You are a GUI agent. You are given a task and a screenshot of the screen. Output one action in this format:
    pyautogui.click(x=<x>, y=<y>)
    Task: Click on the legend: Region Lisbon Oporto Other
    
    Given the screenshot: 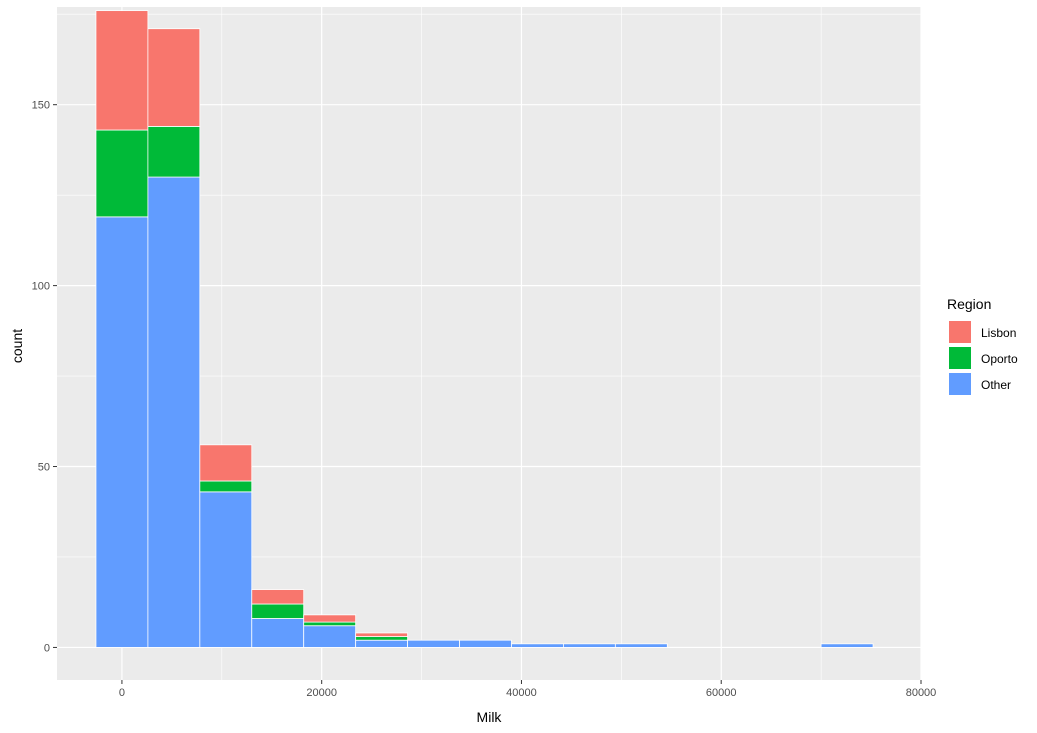 What is the action you would take?
    pyautogui.click(x=982, y=345)
    